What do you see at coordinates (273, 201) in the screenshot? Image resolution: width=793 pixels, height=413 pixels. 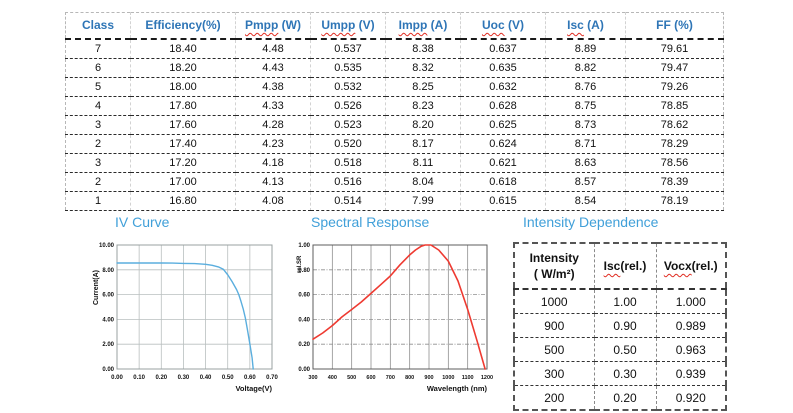 I see `table-cell: 4.08` at bounding box center [273, 201].